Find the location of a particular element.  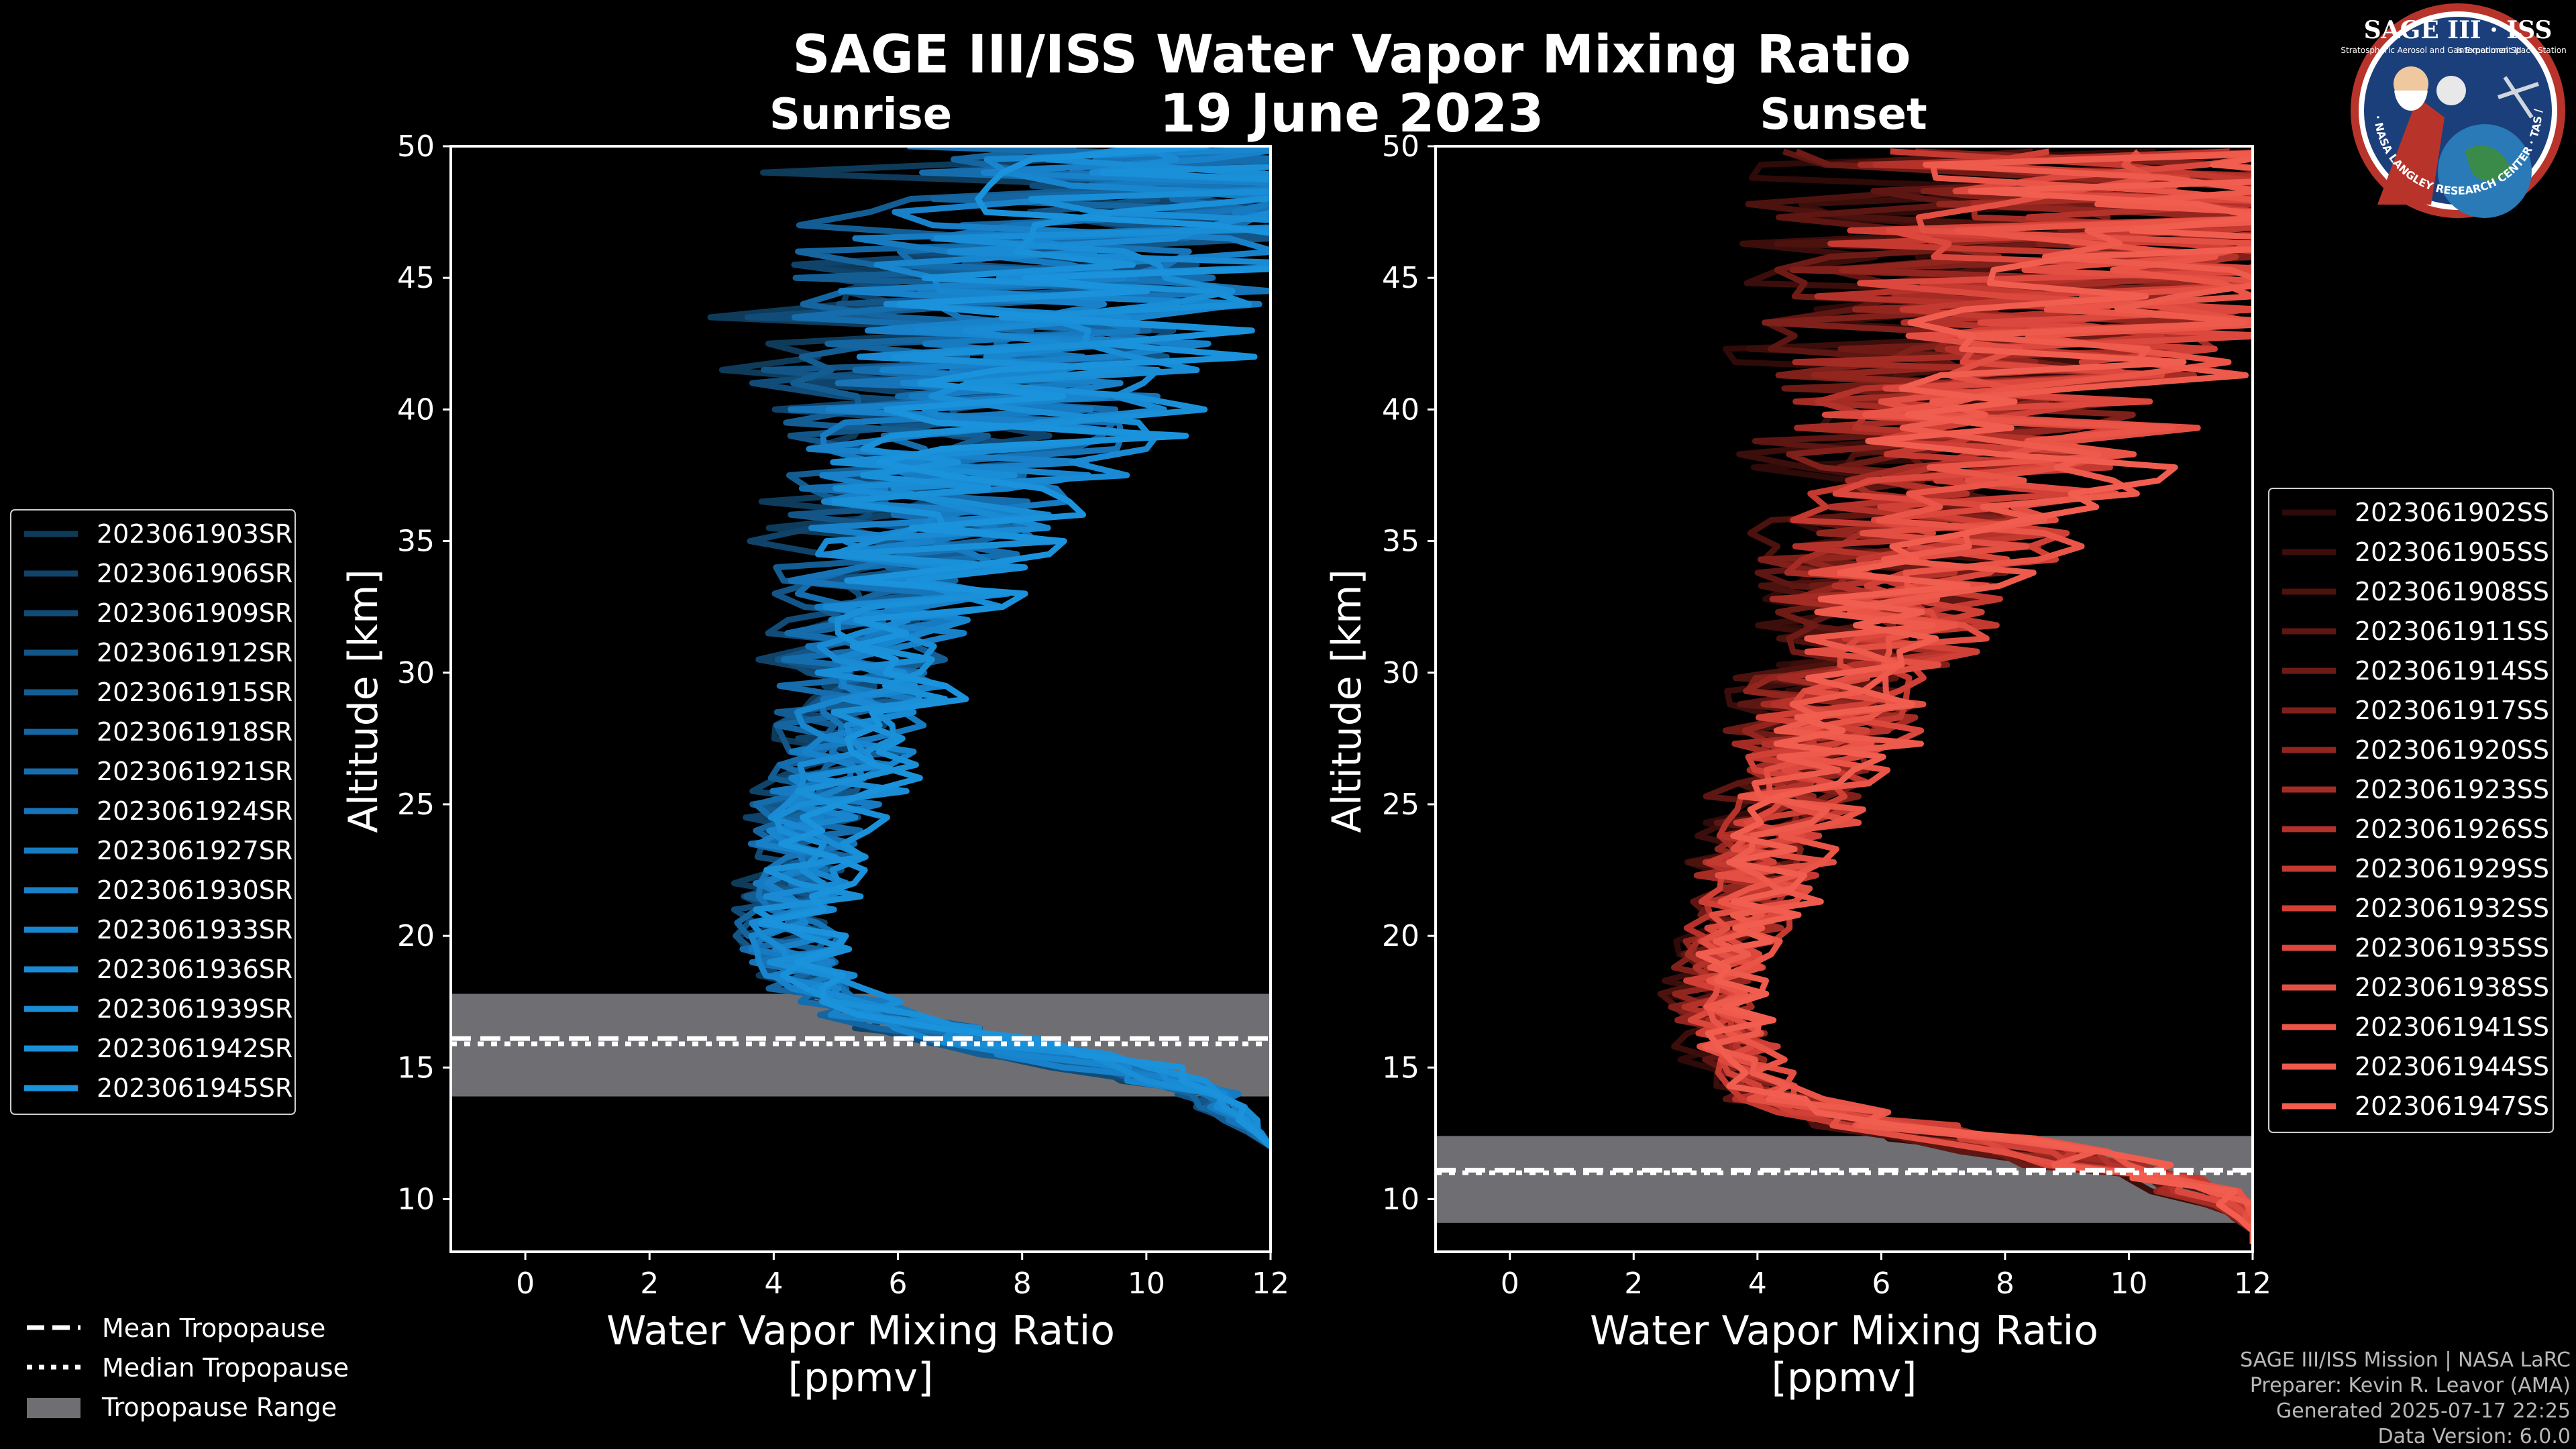

legend-label-2023061917SS: 2023061917SS is located at coordinates (2452, 710).